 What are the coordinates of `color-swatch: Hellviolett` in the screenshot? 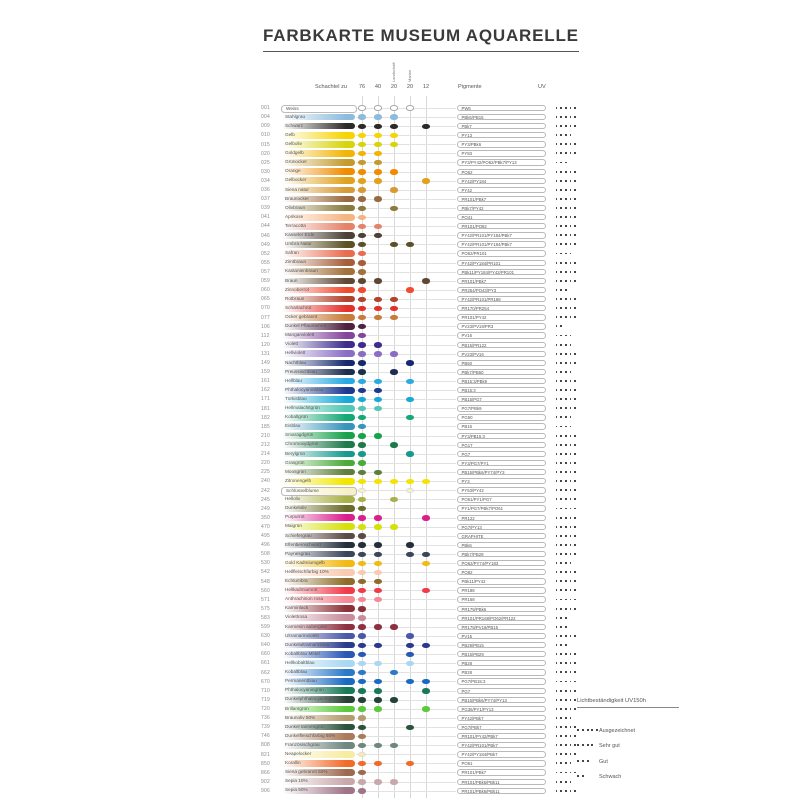 It's located at (318, 354).